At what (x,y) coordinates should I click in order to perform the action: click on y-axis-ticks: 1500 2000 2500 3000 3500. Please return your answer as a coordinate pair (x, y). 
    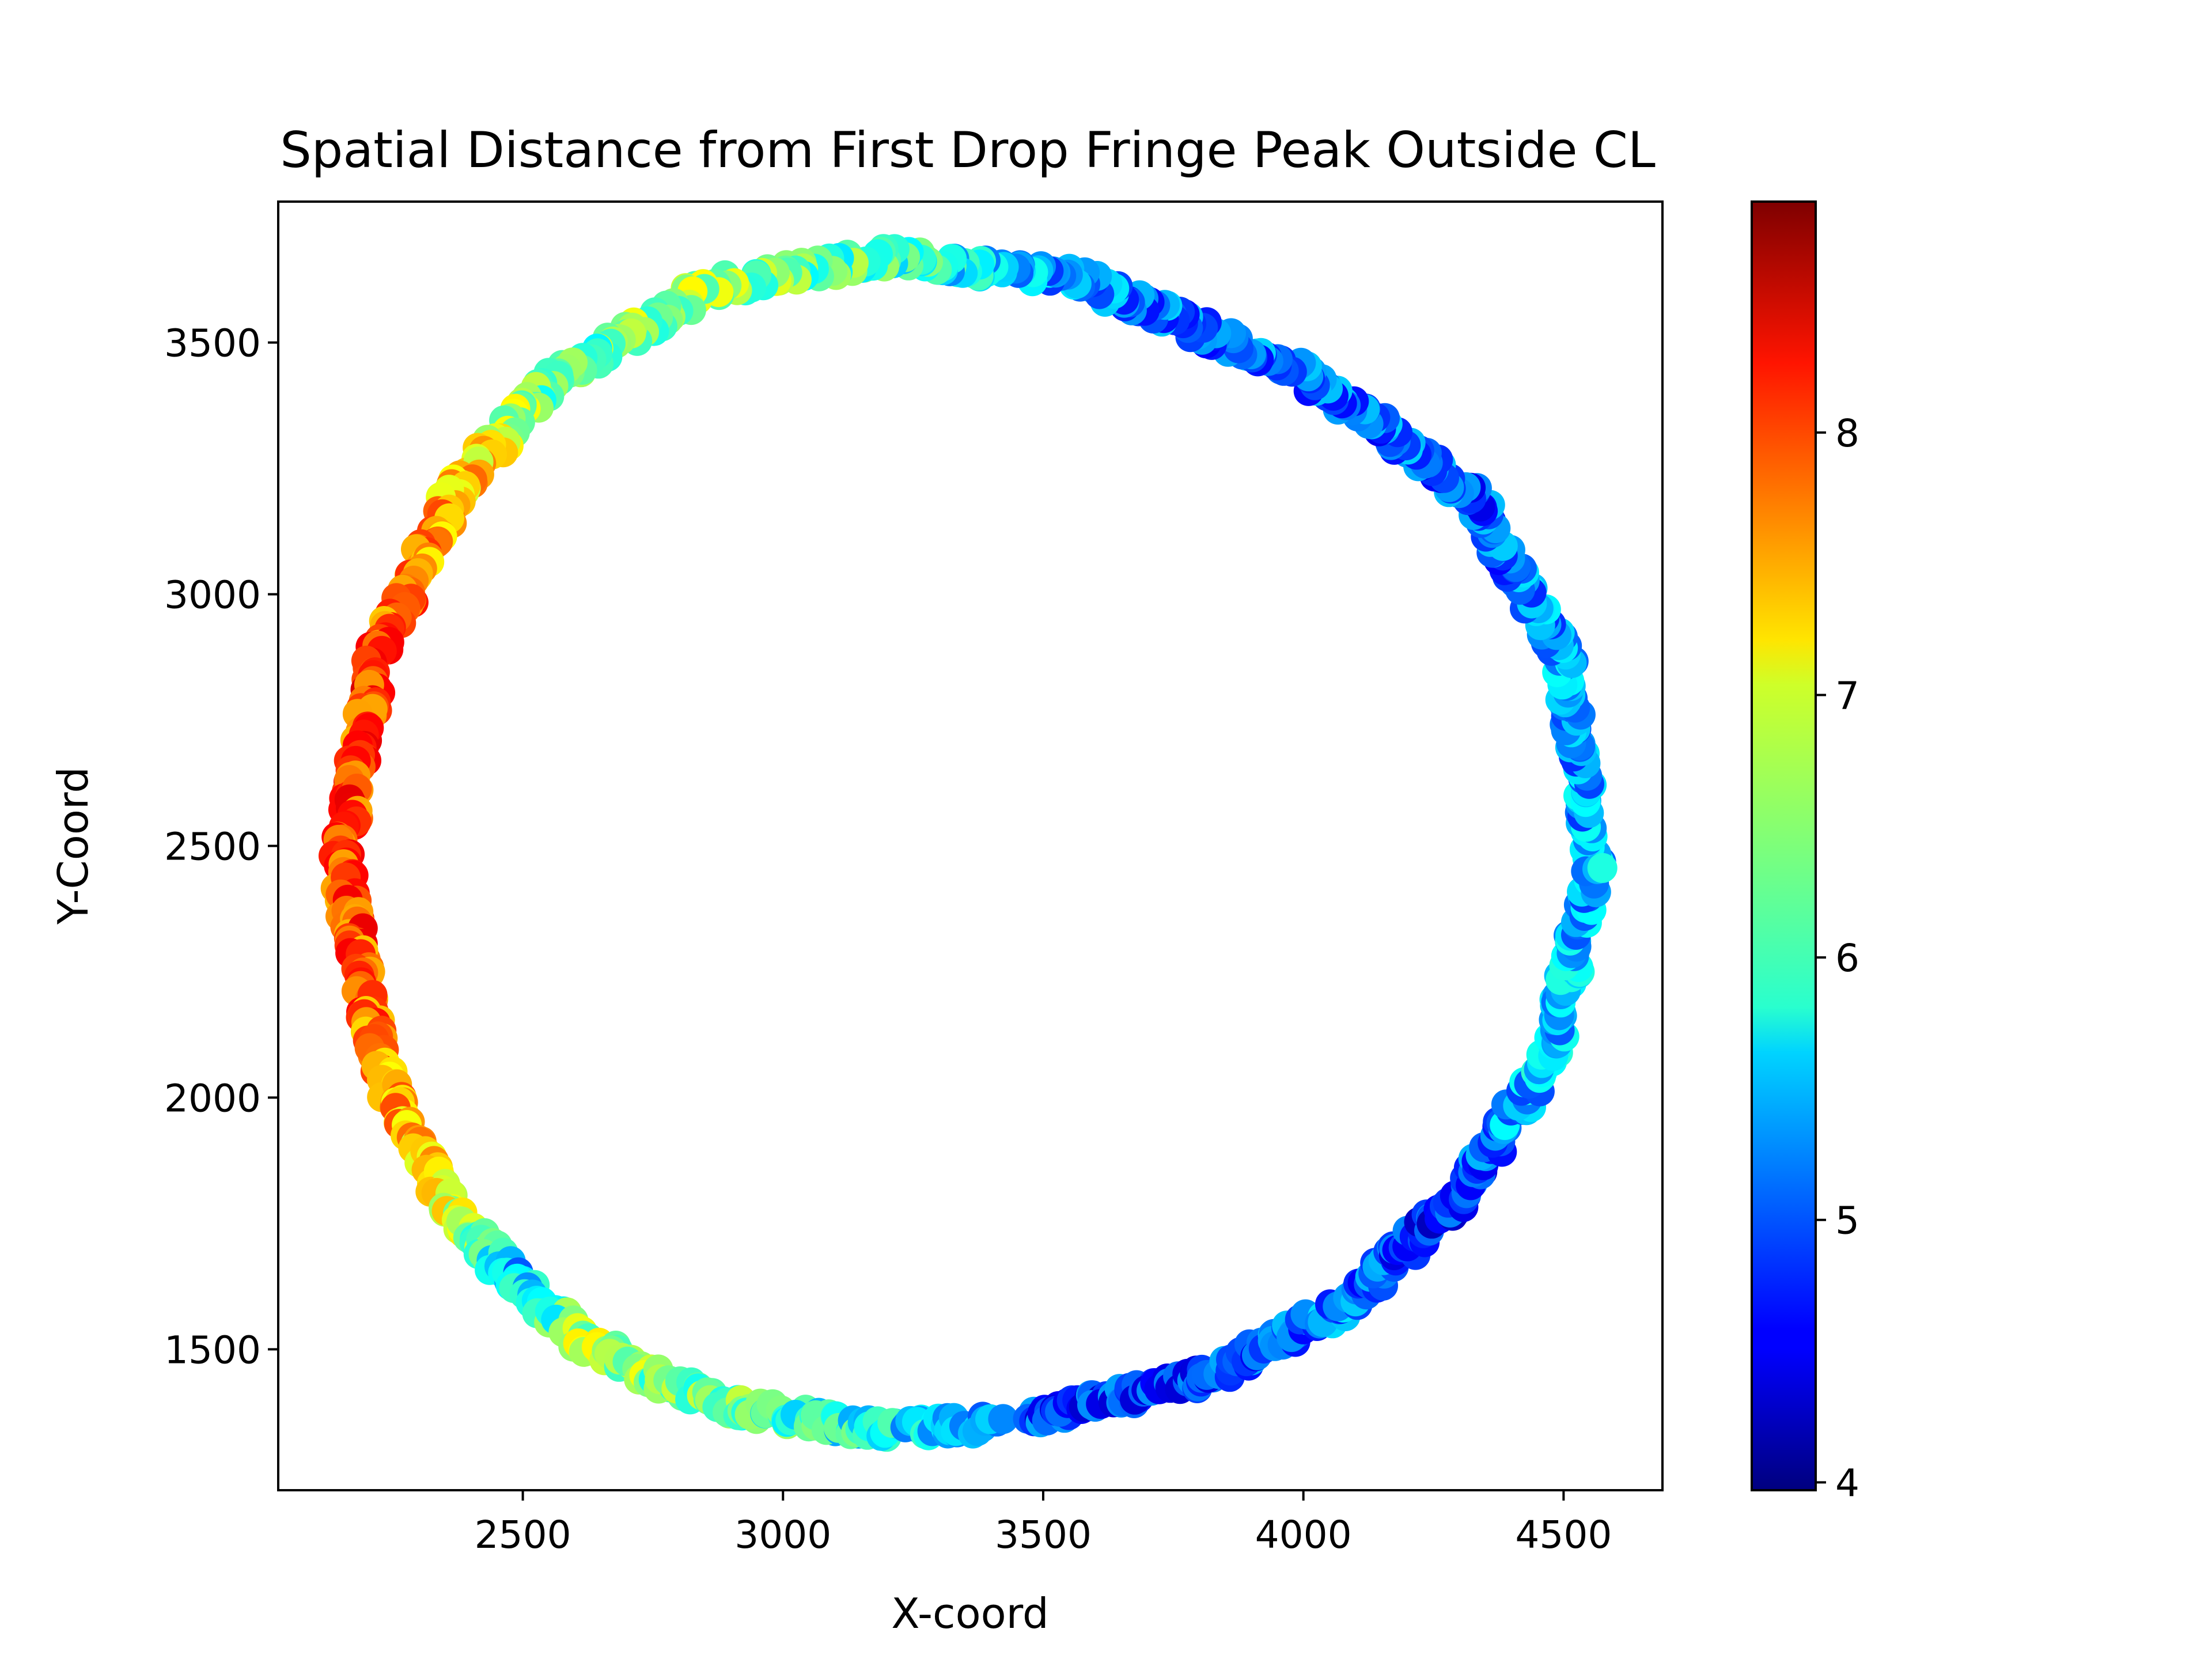
    Looking at the image, I should click on (221, 846).